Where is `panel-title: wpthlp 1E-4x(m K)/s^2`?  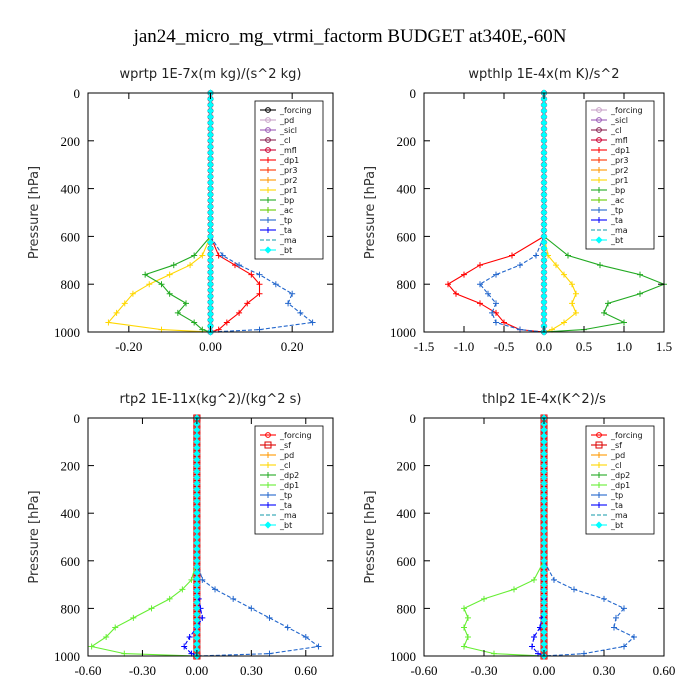
panel-title: wpthlp 1E-4x(m K)/s^2 is located at coordinates (543, 74).